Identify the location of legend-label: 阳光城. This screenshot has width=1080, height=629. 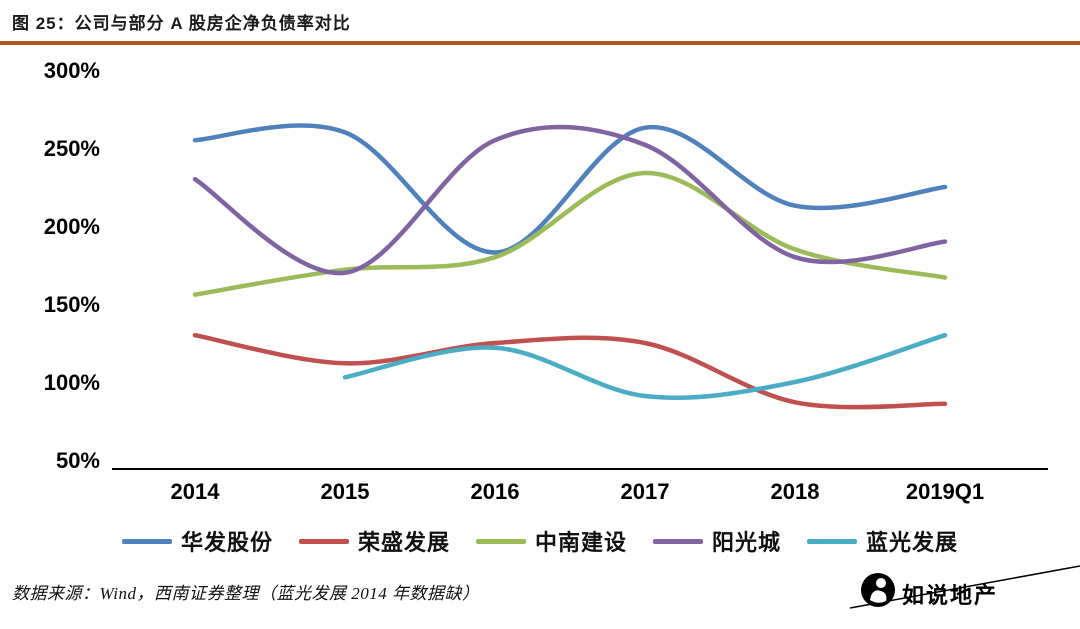
(747, 542).